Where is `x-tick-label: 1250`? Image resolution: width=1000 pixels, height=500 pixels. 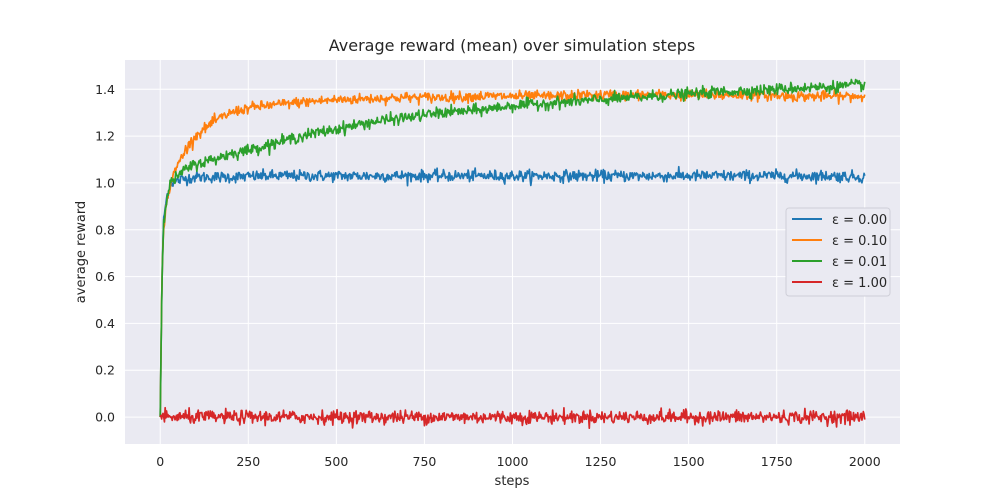
x-tick-label: 1250 is located at coordinates (601, 461).